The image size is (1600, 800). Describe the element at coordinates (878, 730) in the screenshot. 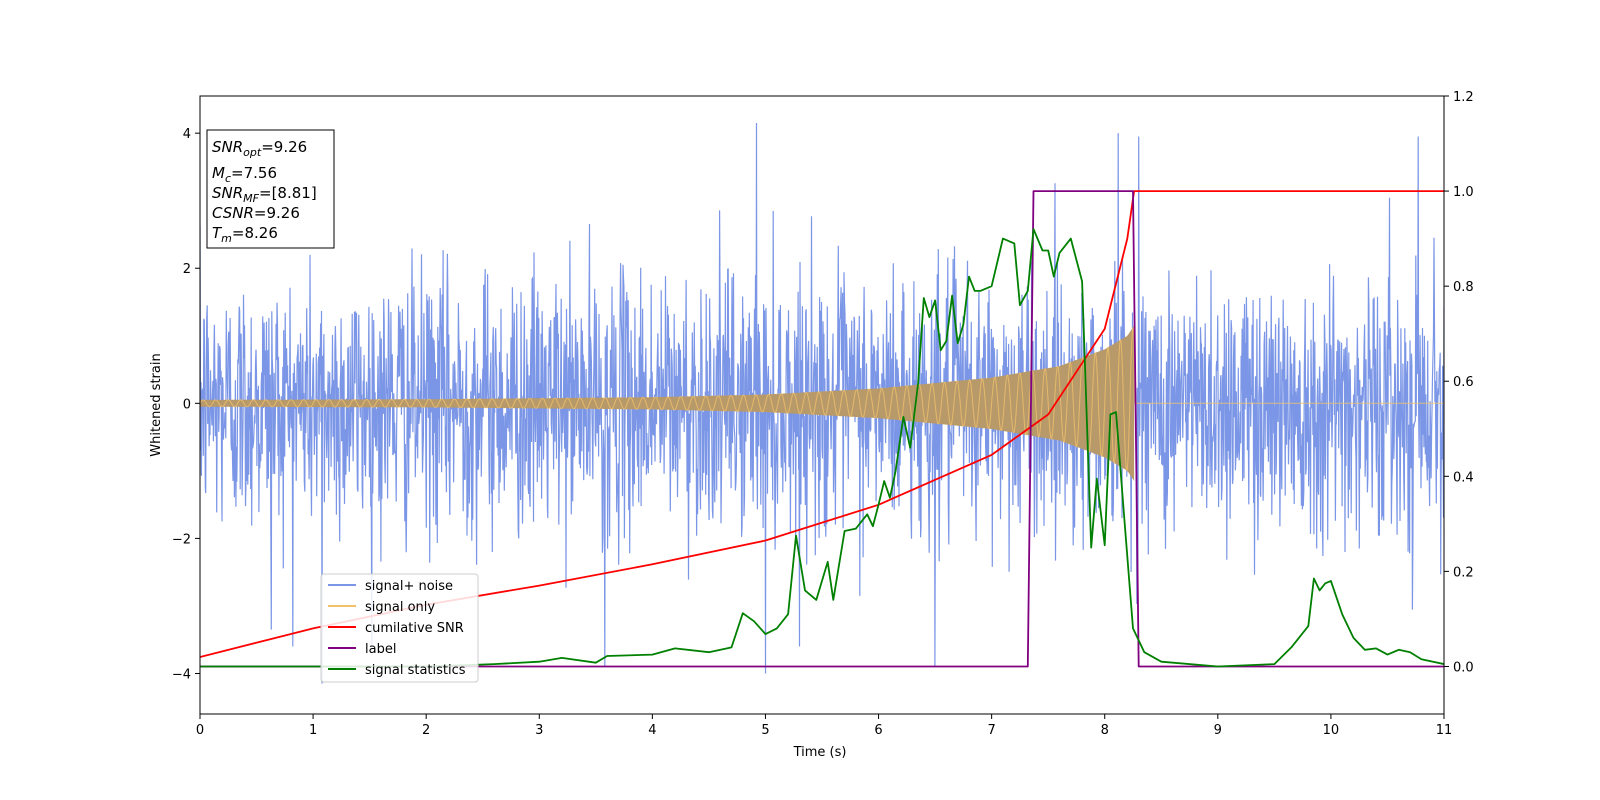

I see `x-tick-label: 6` at that location.